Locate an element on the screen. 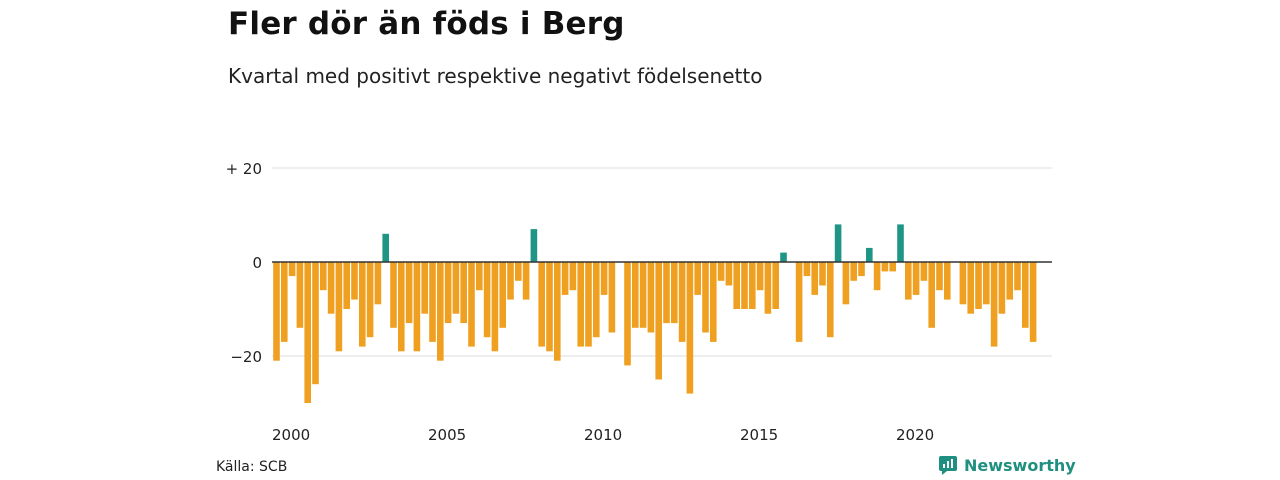 This screenshot has width=1280, height=480. chart-title: Fler dör än föds i Berg is located at coordinates (426, 24).